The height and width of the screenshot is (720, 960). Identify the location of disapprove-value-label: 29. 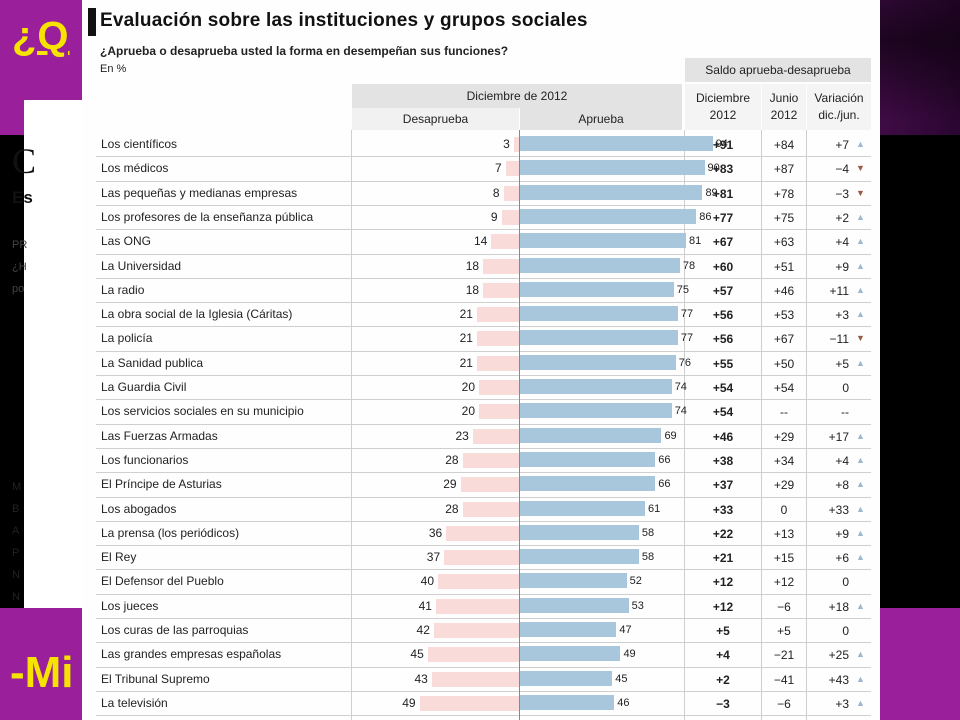
(450, 484).